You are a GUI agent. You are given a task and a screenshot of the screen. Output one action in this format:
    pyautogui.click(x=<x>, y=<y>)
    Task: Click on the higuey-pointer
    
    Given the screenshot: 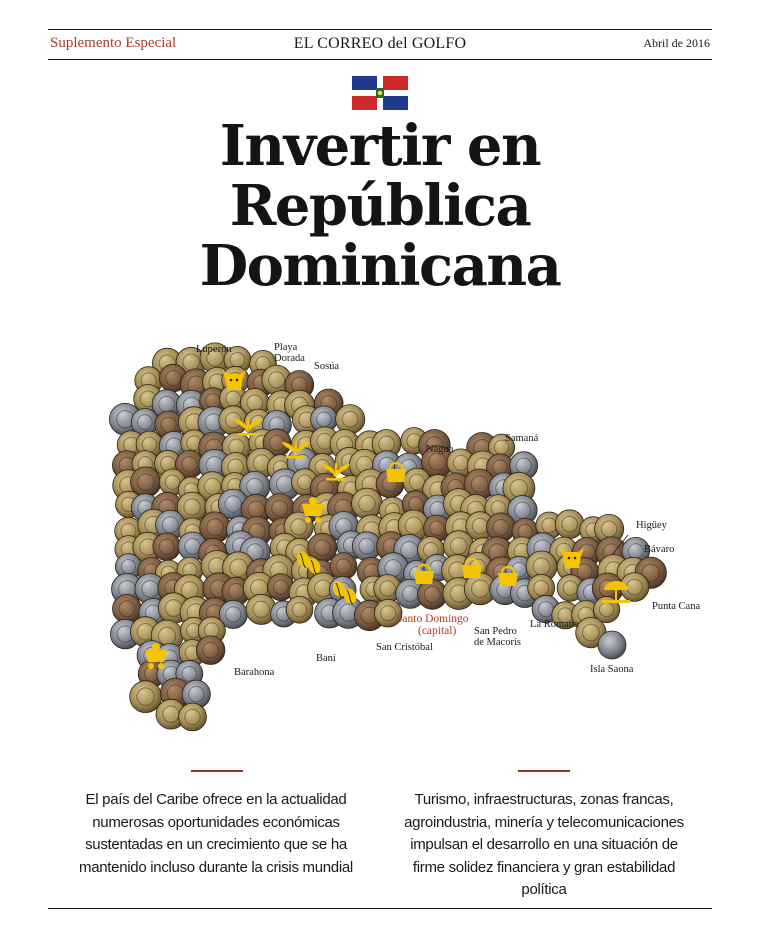 What is the action you would take?
    pyautogui.click(x=620, y=545)
    